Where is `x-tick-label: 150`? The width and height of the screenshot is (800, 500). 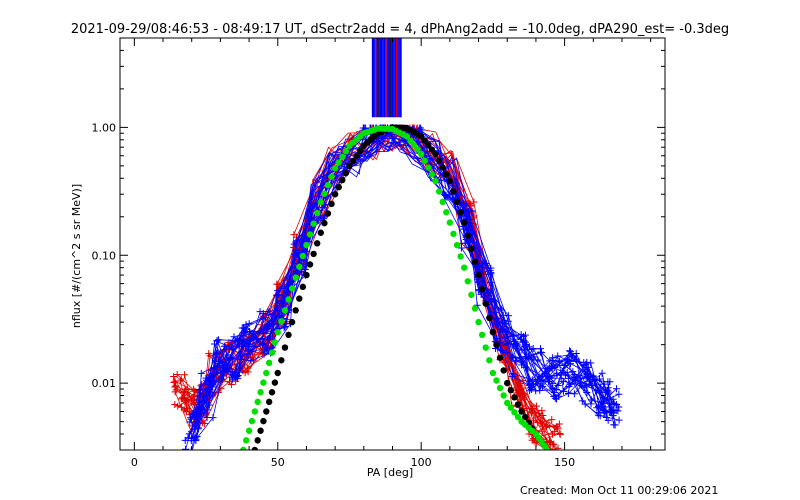 x-tick-label: 150 is located at coordinates (564, 462).